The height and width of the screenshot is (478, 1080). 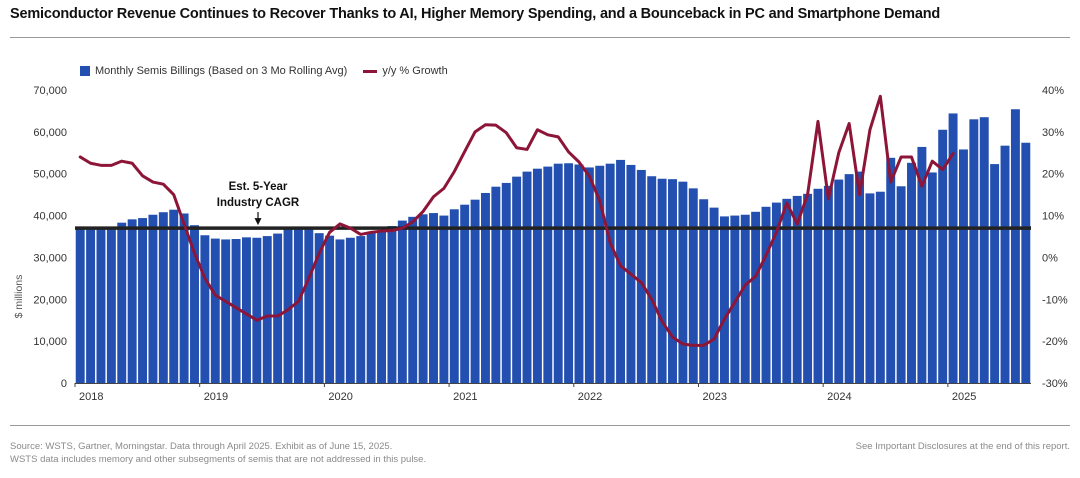 I want to click on y-right-tick-label: -10%, so click(x=1055, y=300).